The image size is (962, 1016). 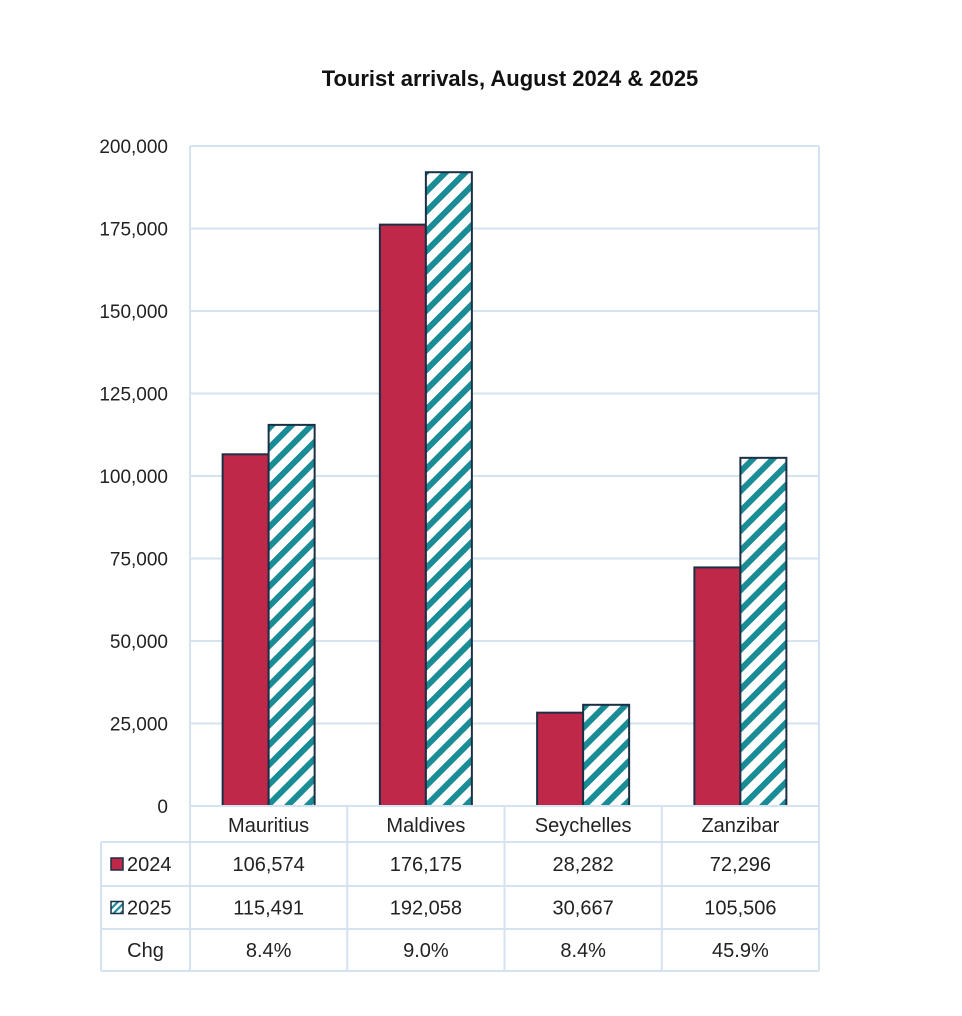 What do you see at coordinates (268, 865) in the screenshot?
I see `data-label: 106,574` at bounding box center [268, 865].